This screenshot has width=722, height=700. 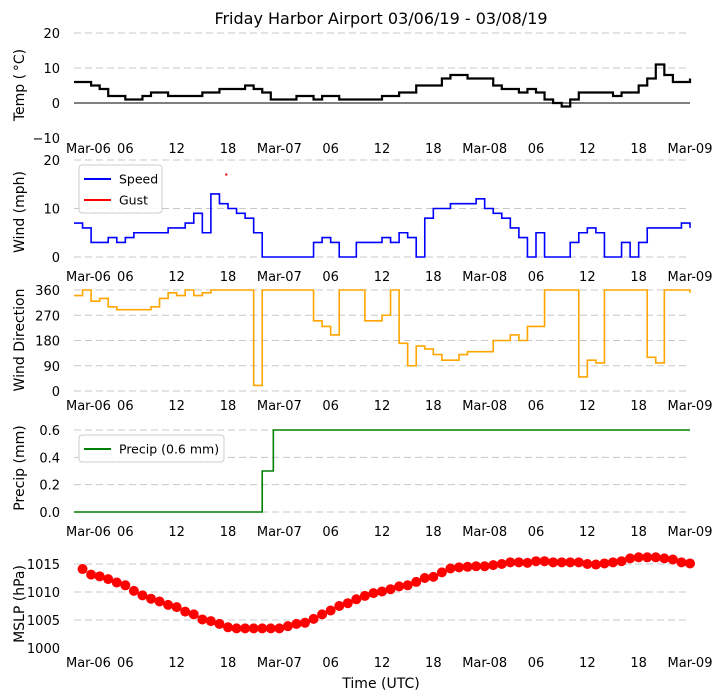 What do you see at coordinates (49, 486) in the screenshot?
I see `y-tick-label: 0.2` at bounding box center [49, 486].